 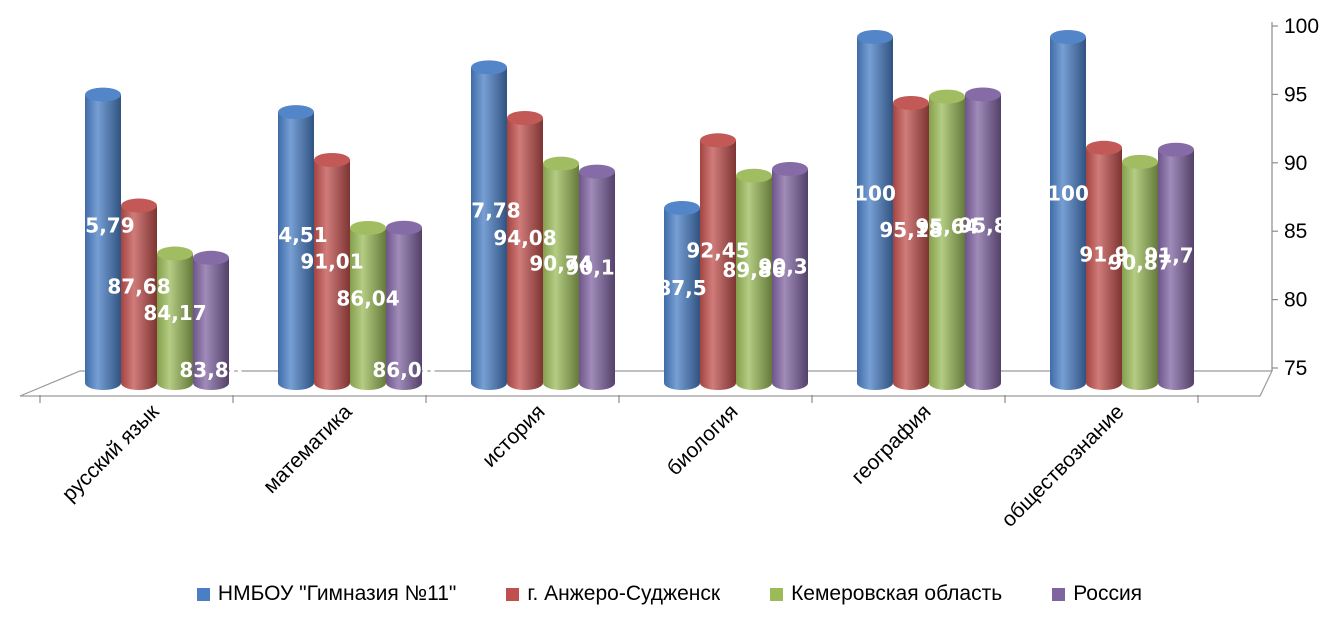 What do you see at coordinates (1295, 300) in the screenshot?
I see `y-tick-label: 80` at bounding box center [1295, 300].